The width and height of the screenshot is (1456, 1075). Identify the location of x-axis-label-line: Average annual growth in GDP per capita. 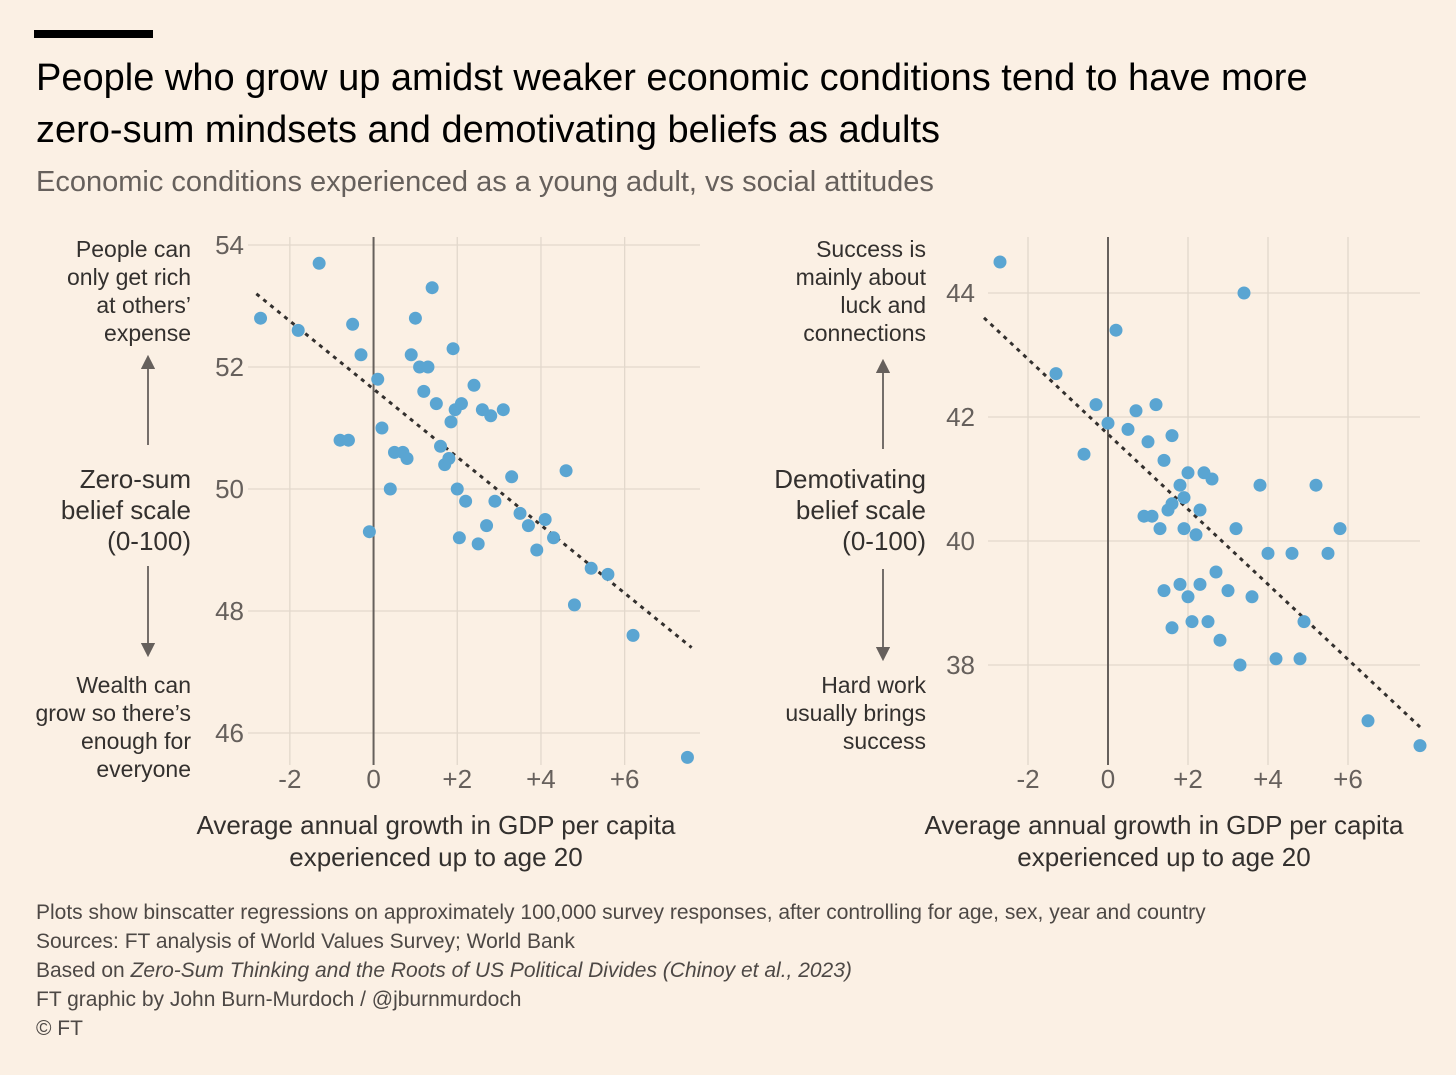
(436, 825).